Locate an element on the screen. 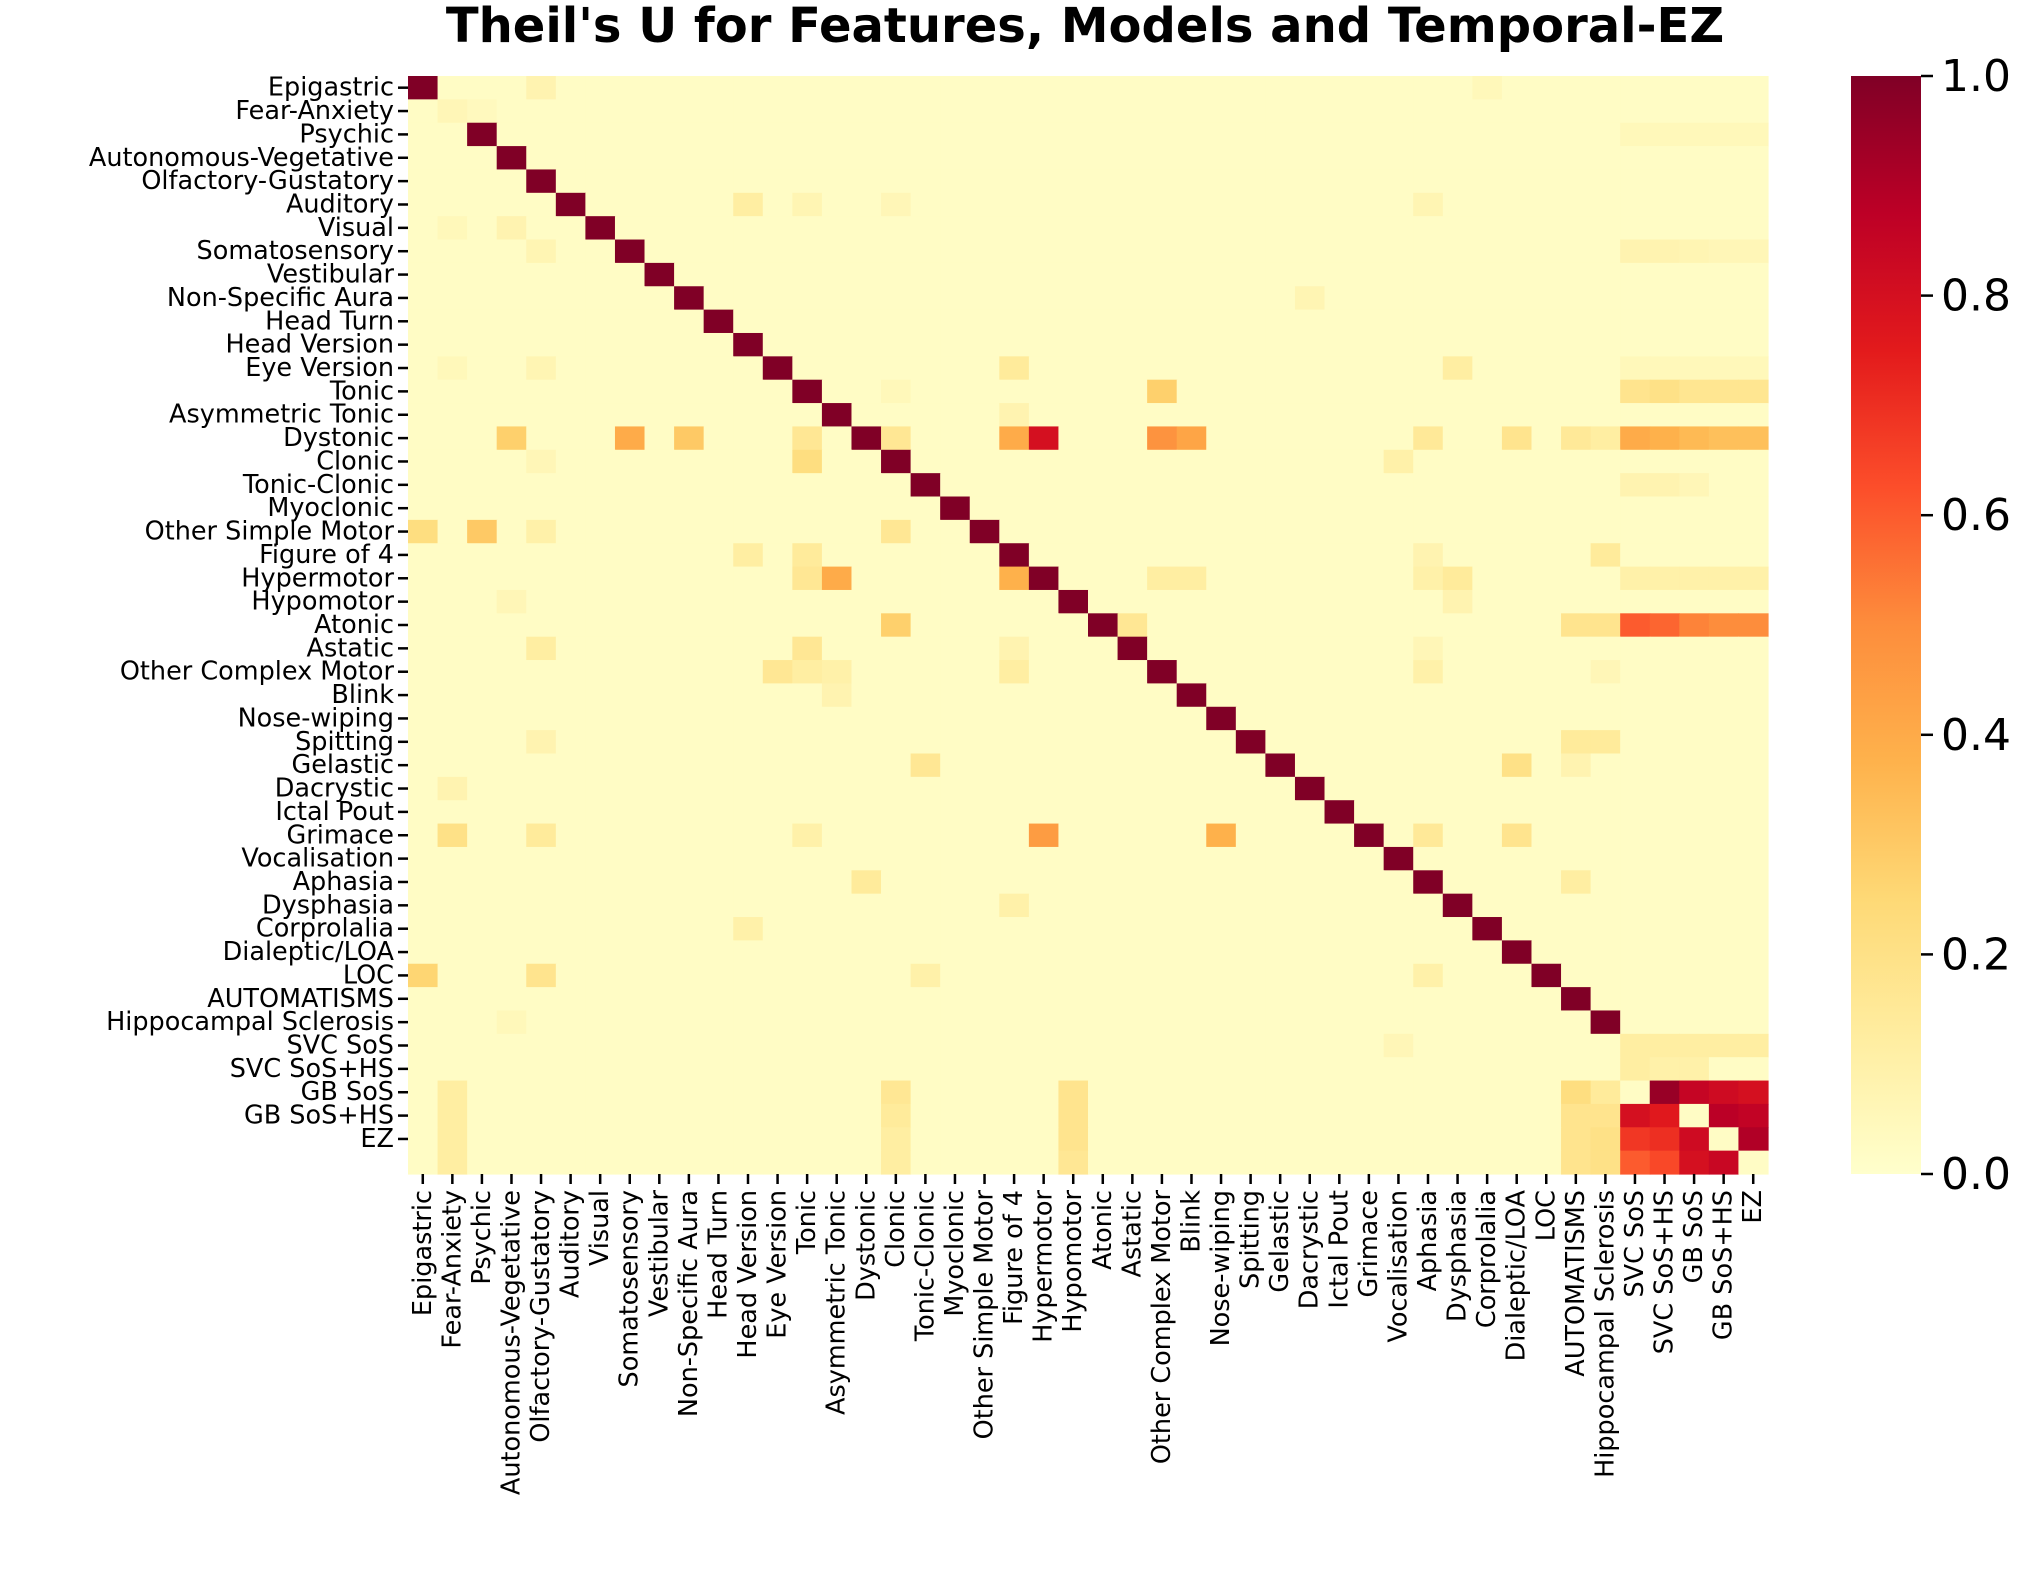 This screenshot has width=2020, height=1584. y-tick-label: Vestibular is located at coordinates (331, 275).